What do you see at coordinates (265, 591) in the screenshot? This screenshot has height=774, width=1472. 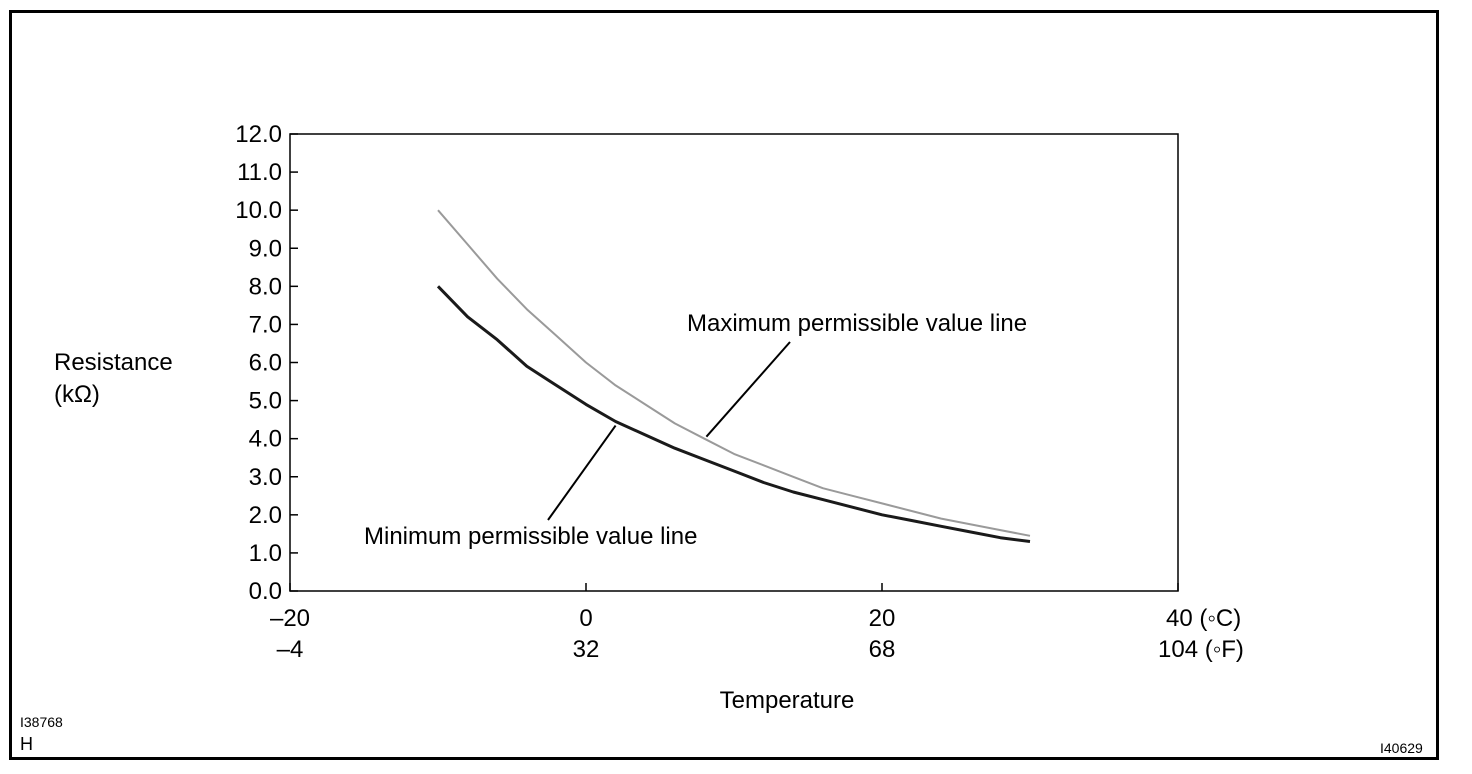 I see `y-tick-label: 0.0` at bounding box center [265, 591].